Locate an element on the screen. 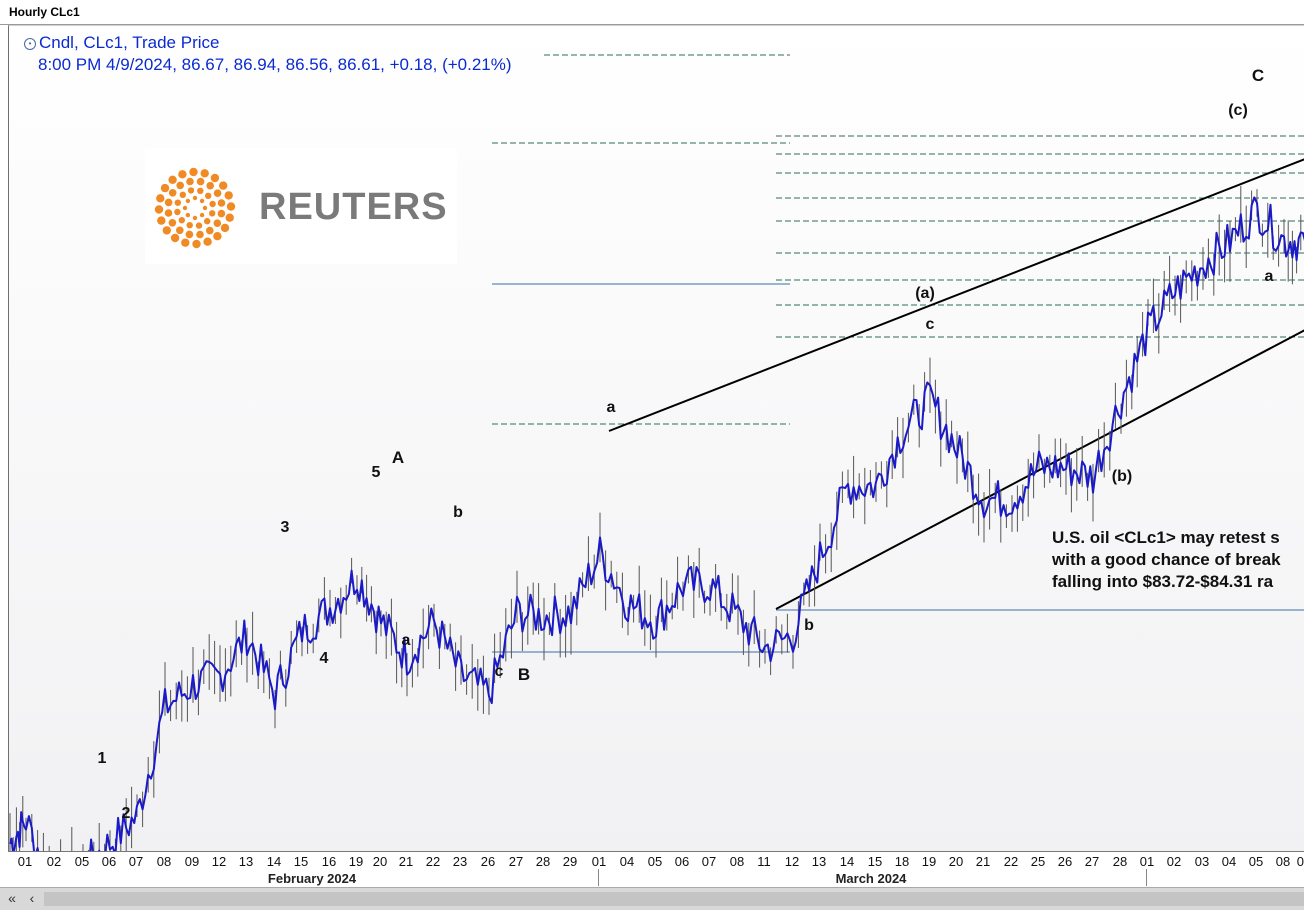  axis-day-label: 27 is located at coordinates (1092, 861).